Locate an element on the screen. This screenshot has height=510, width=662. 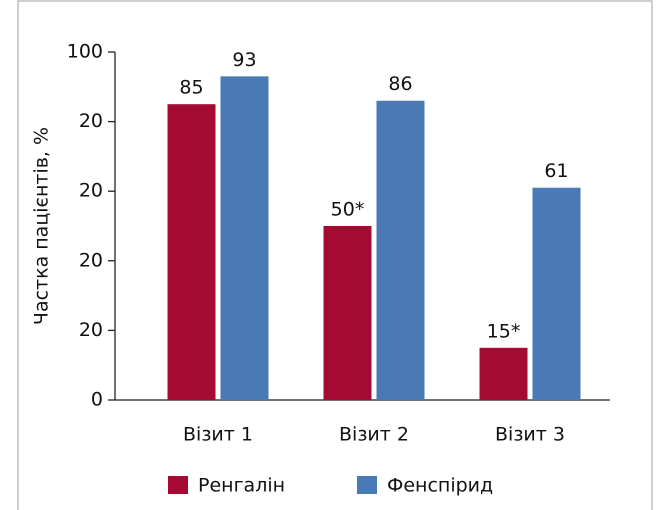
x-tick-label: Візит 3 is located at coordinates (530, 435).